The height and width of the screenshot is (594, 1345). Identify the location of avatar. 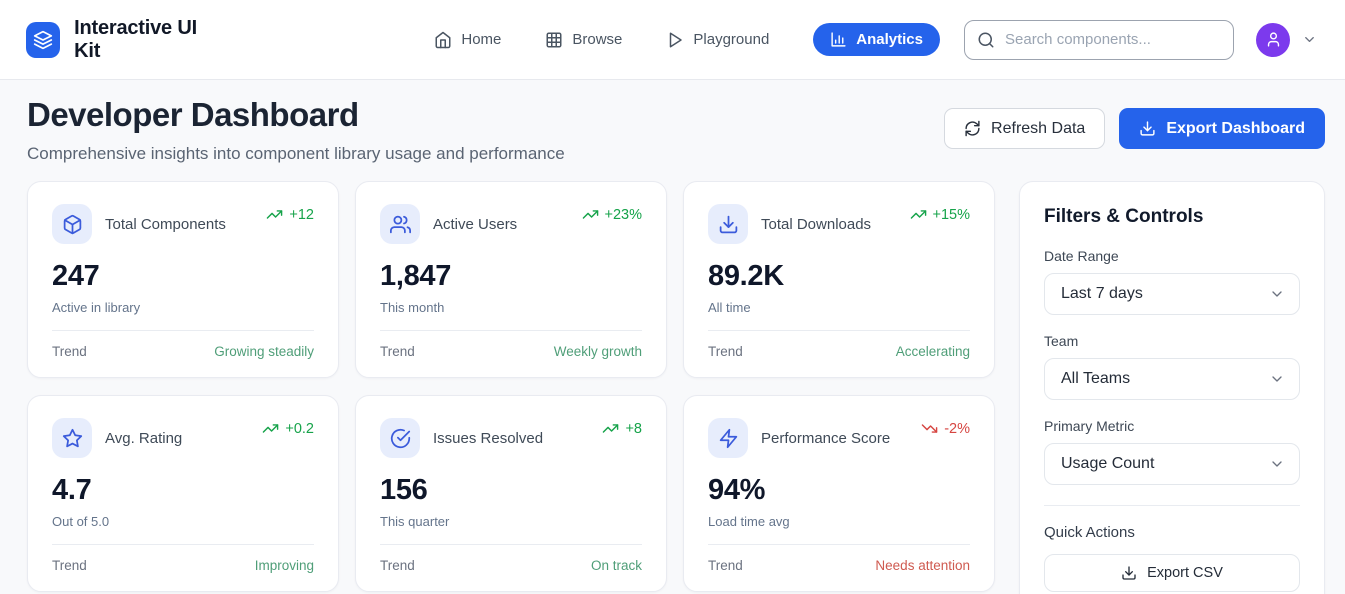
(1273, 39).